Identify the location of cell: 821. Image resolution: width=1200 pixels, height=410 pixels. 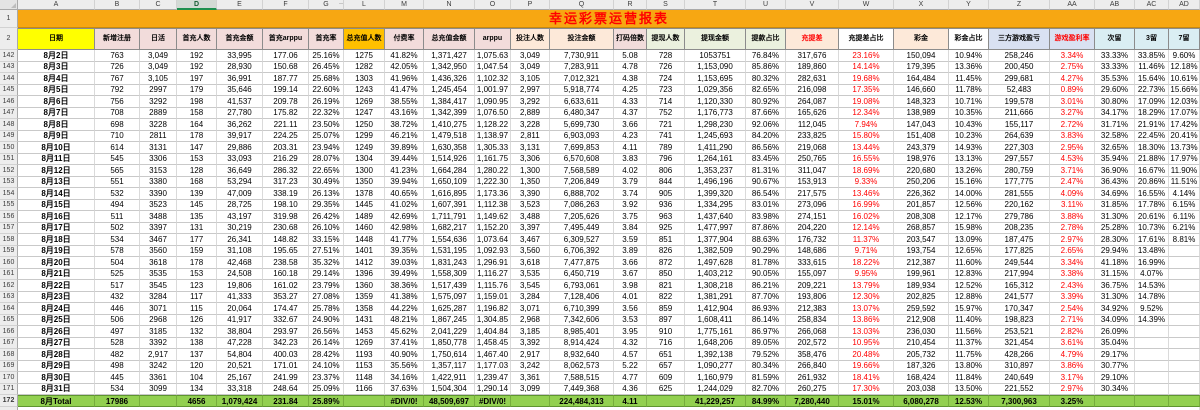
(666, 286).